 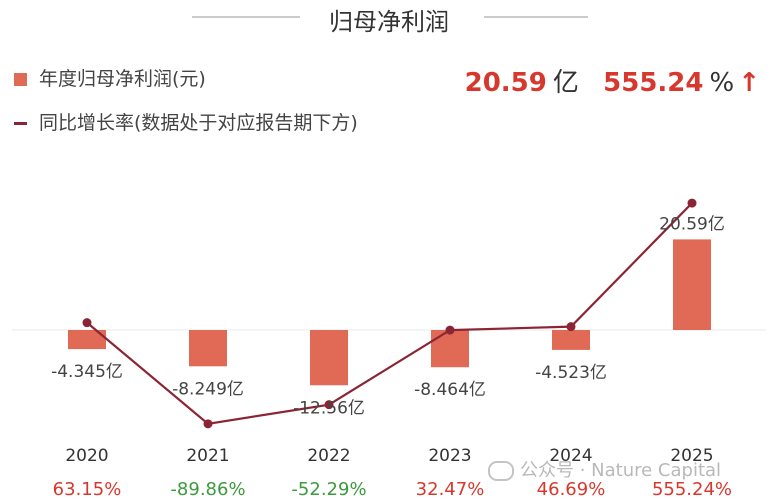 What do you see at coordinates (450, 489) in the screenshot?
I see `growth-rate-label: 32.47%` at bounding box center [450, 489].